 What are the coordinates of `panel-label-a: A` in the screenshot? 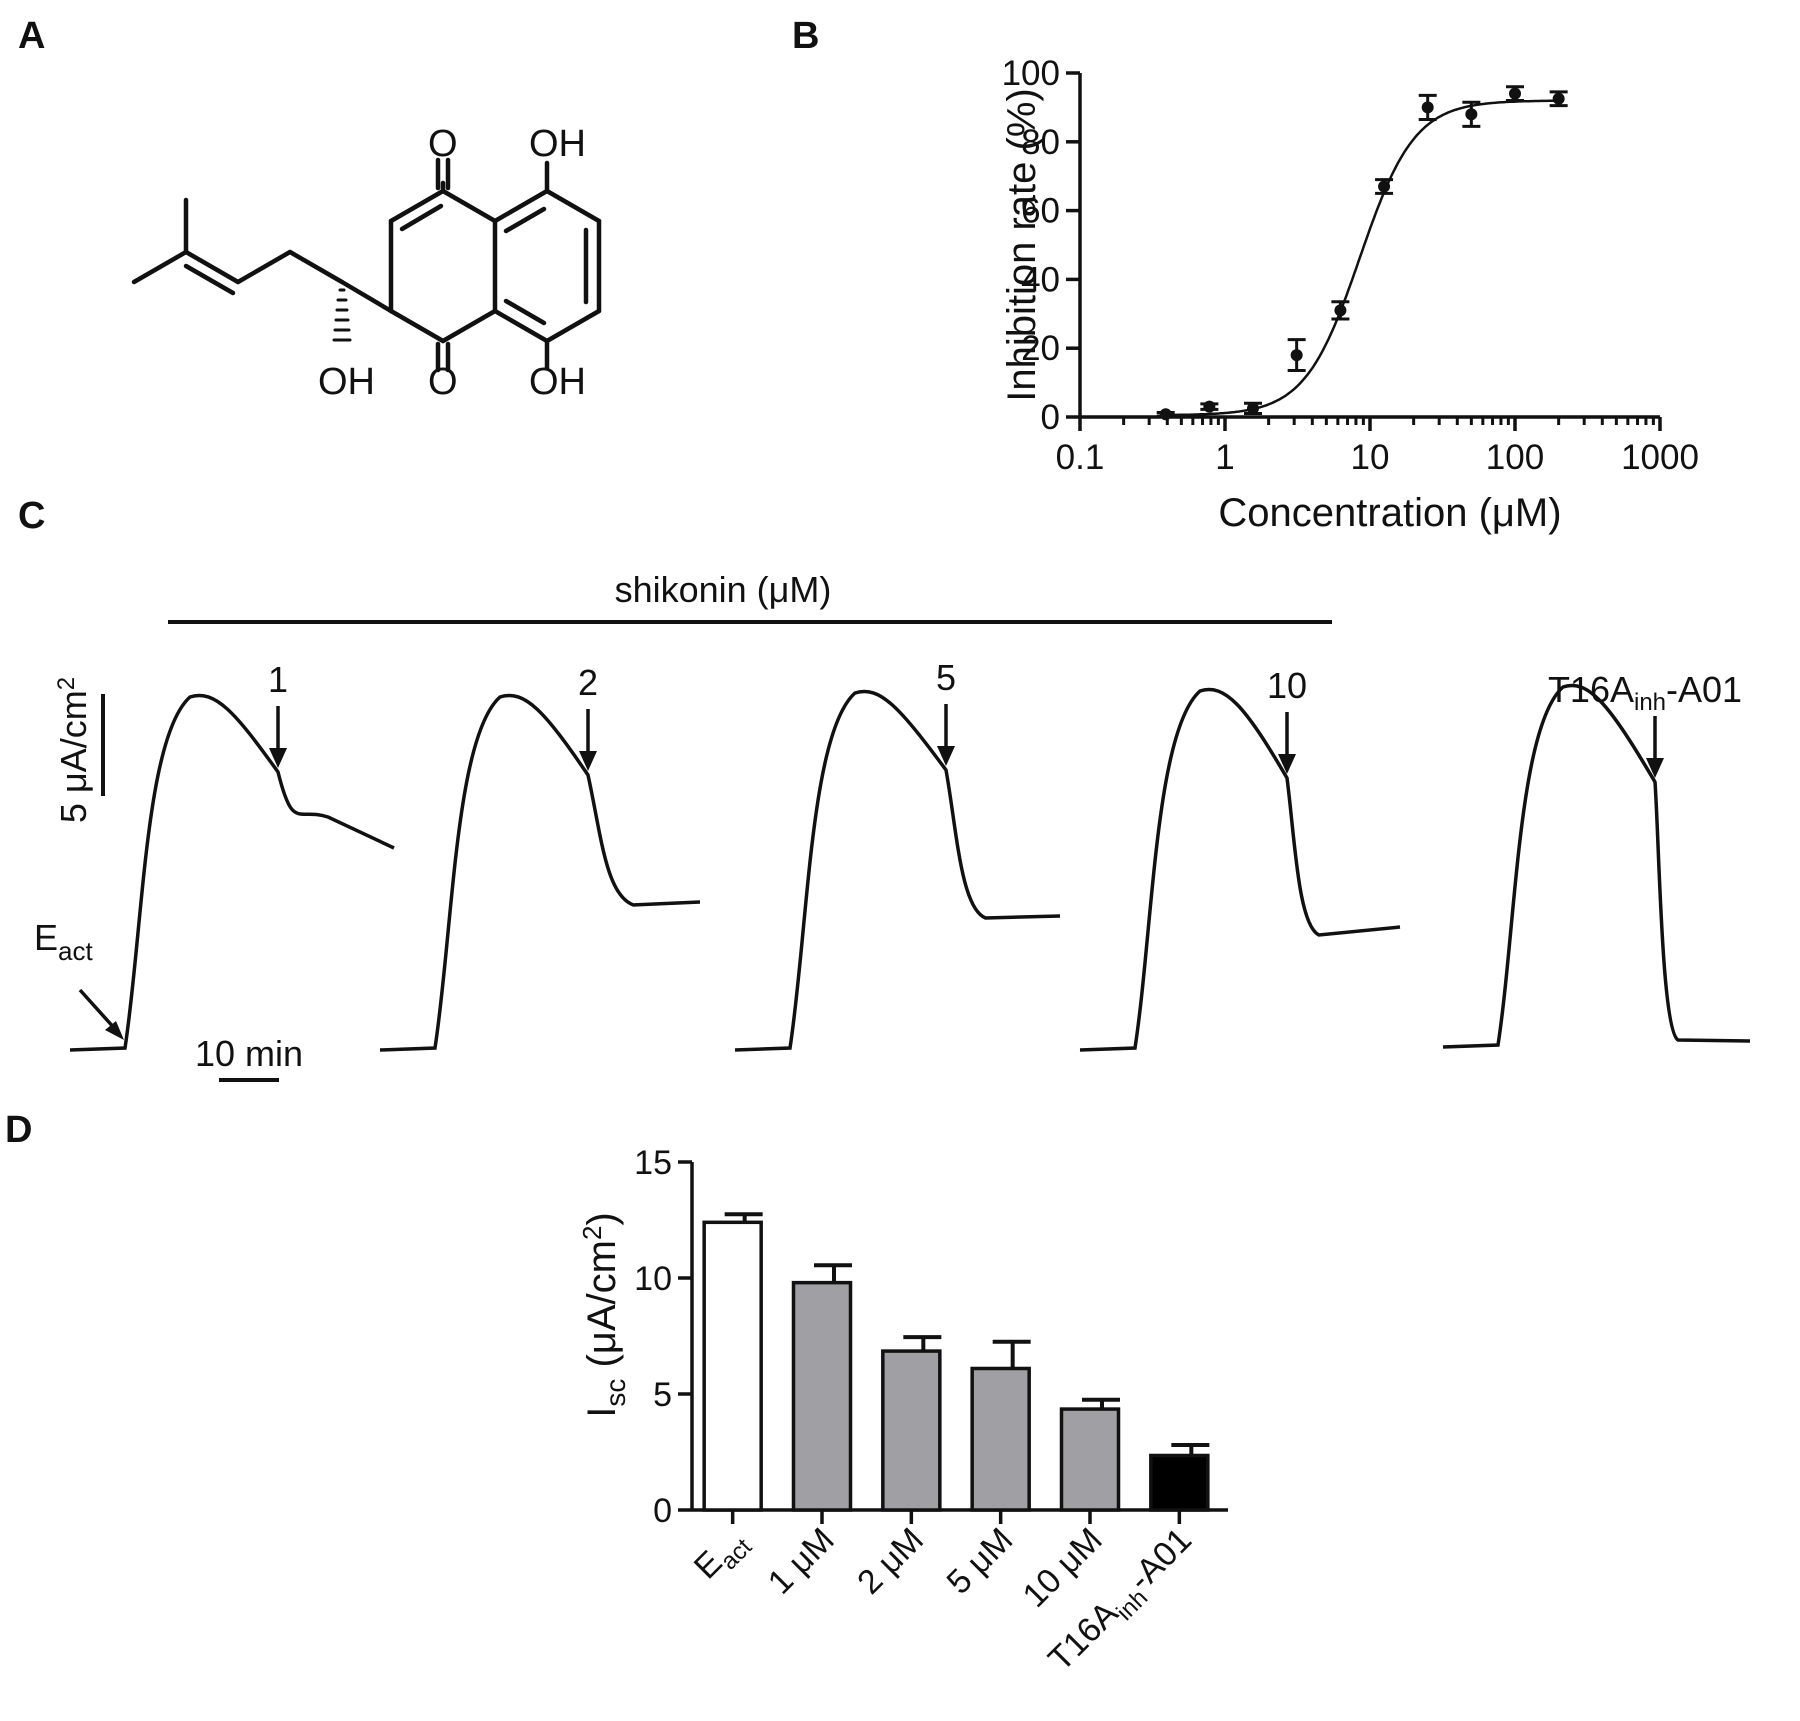 It's located at (31, 36).